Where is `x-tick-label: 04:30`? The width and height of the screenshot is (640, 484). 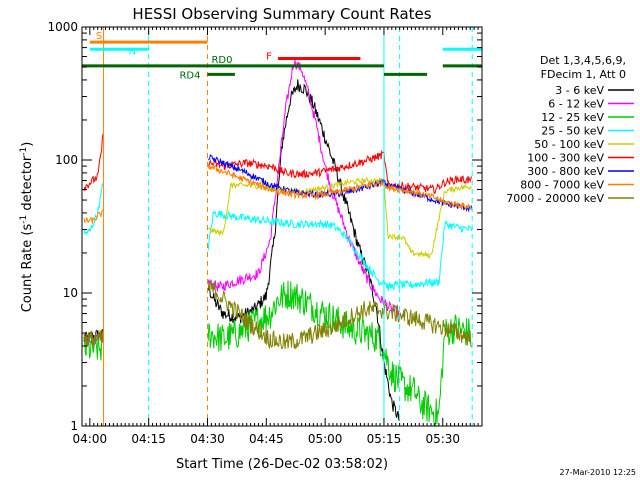 x-tick-label: 04:30 is located at coordinates (207, 439).